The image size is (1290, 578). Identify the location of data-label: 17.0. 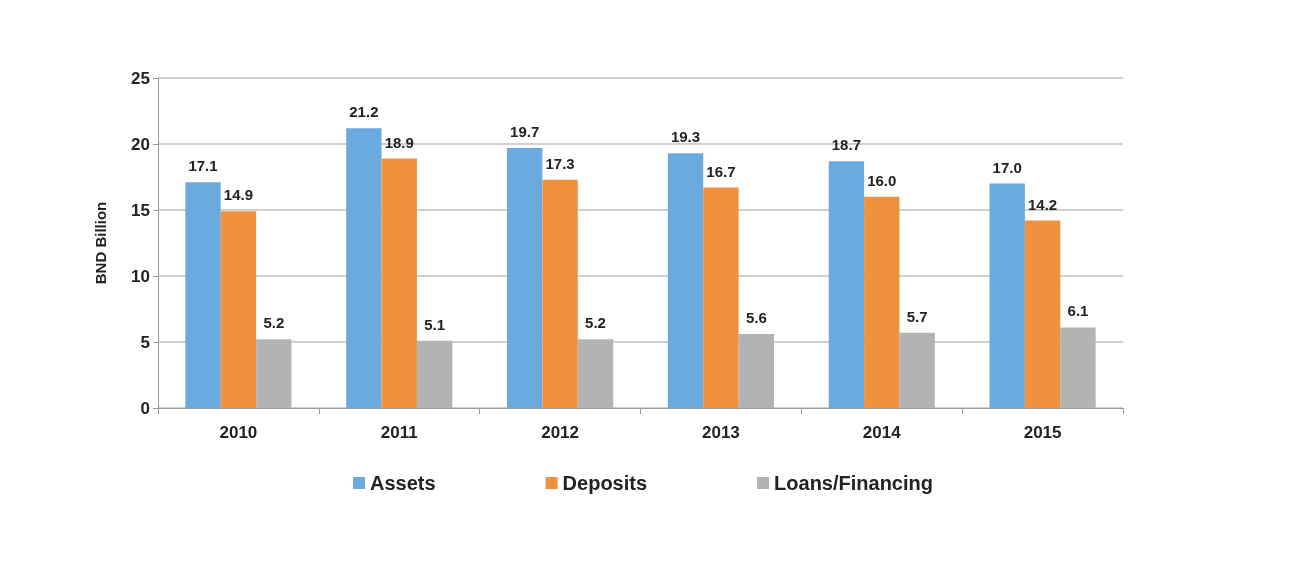
(1007, 167).